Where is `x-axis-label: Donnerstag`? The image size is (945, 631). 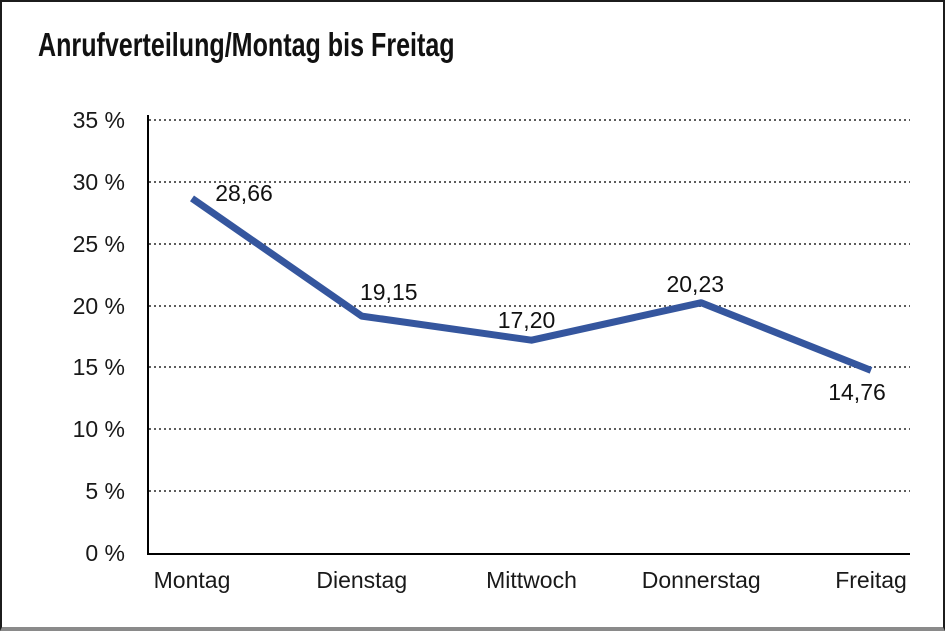
x-axis-label: Donnerstag is located at coordinates (701, 580).